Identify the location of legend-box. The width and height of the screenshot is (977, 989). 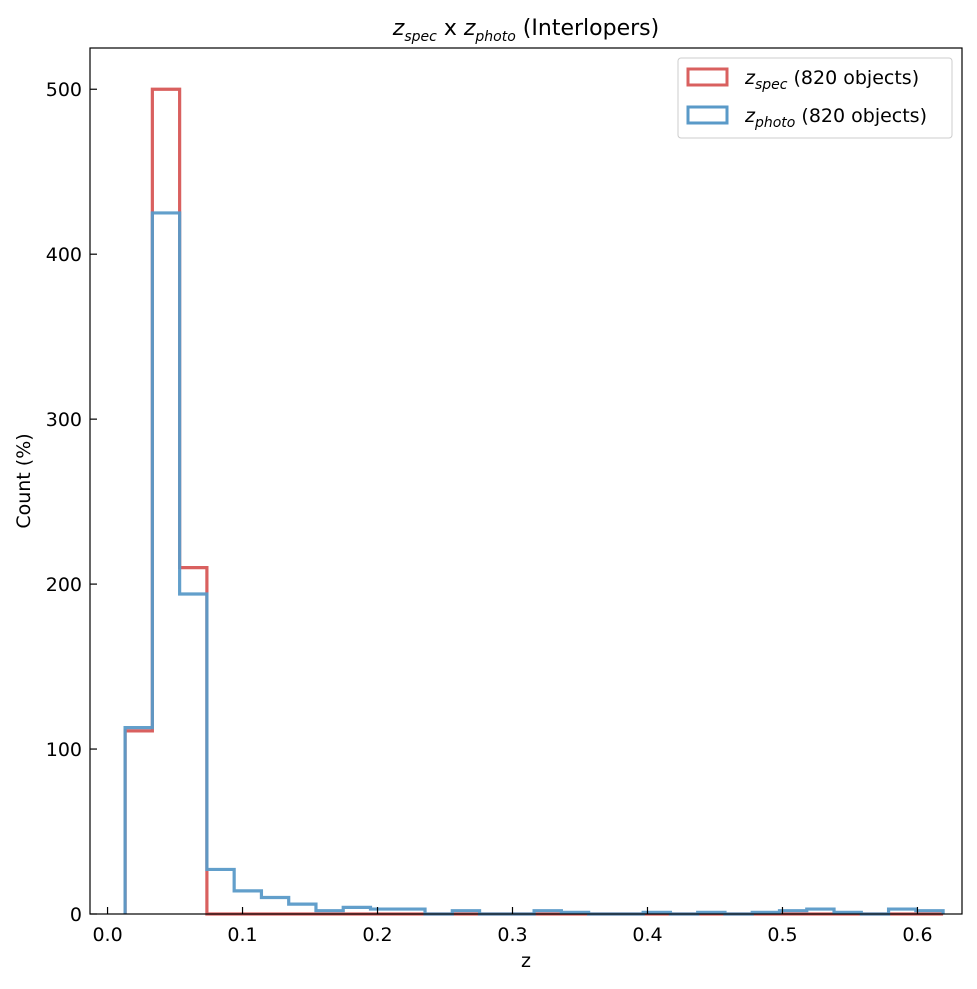
(815, 98).